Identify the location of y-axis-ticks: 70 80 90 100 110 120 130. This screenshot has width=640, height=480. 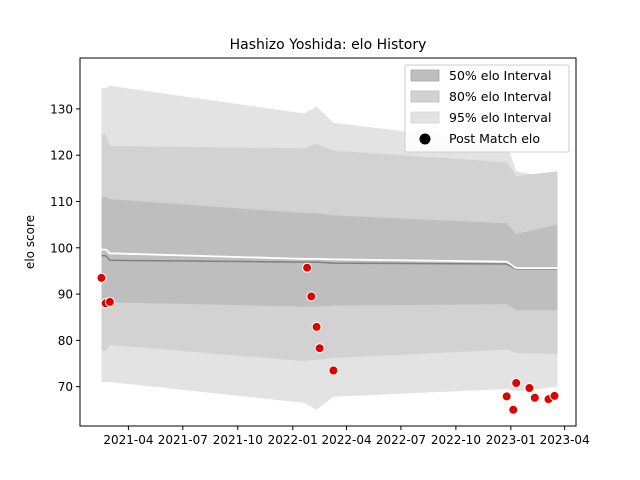
(65, 248).